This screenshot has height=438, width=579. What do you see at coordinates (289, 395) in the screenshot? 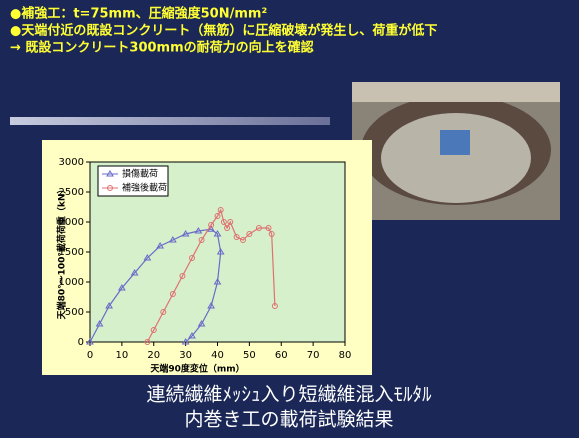
I see `caption: 連続繊維ﾒｯｼｭ入り短繊維混入ﾓﾙﾀﾙ` at bounding box center [289, 395].